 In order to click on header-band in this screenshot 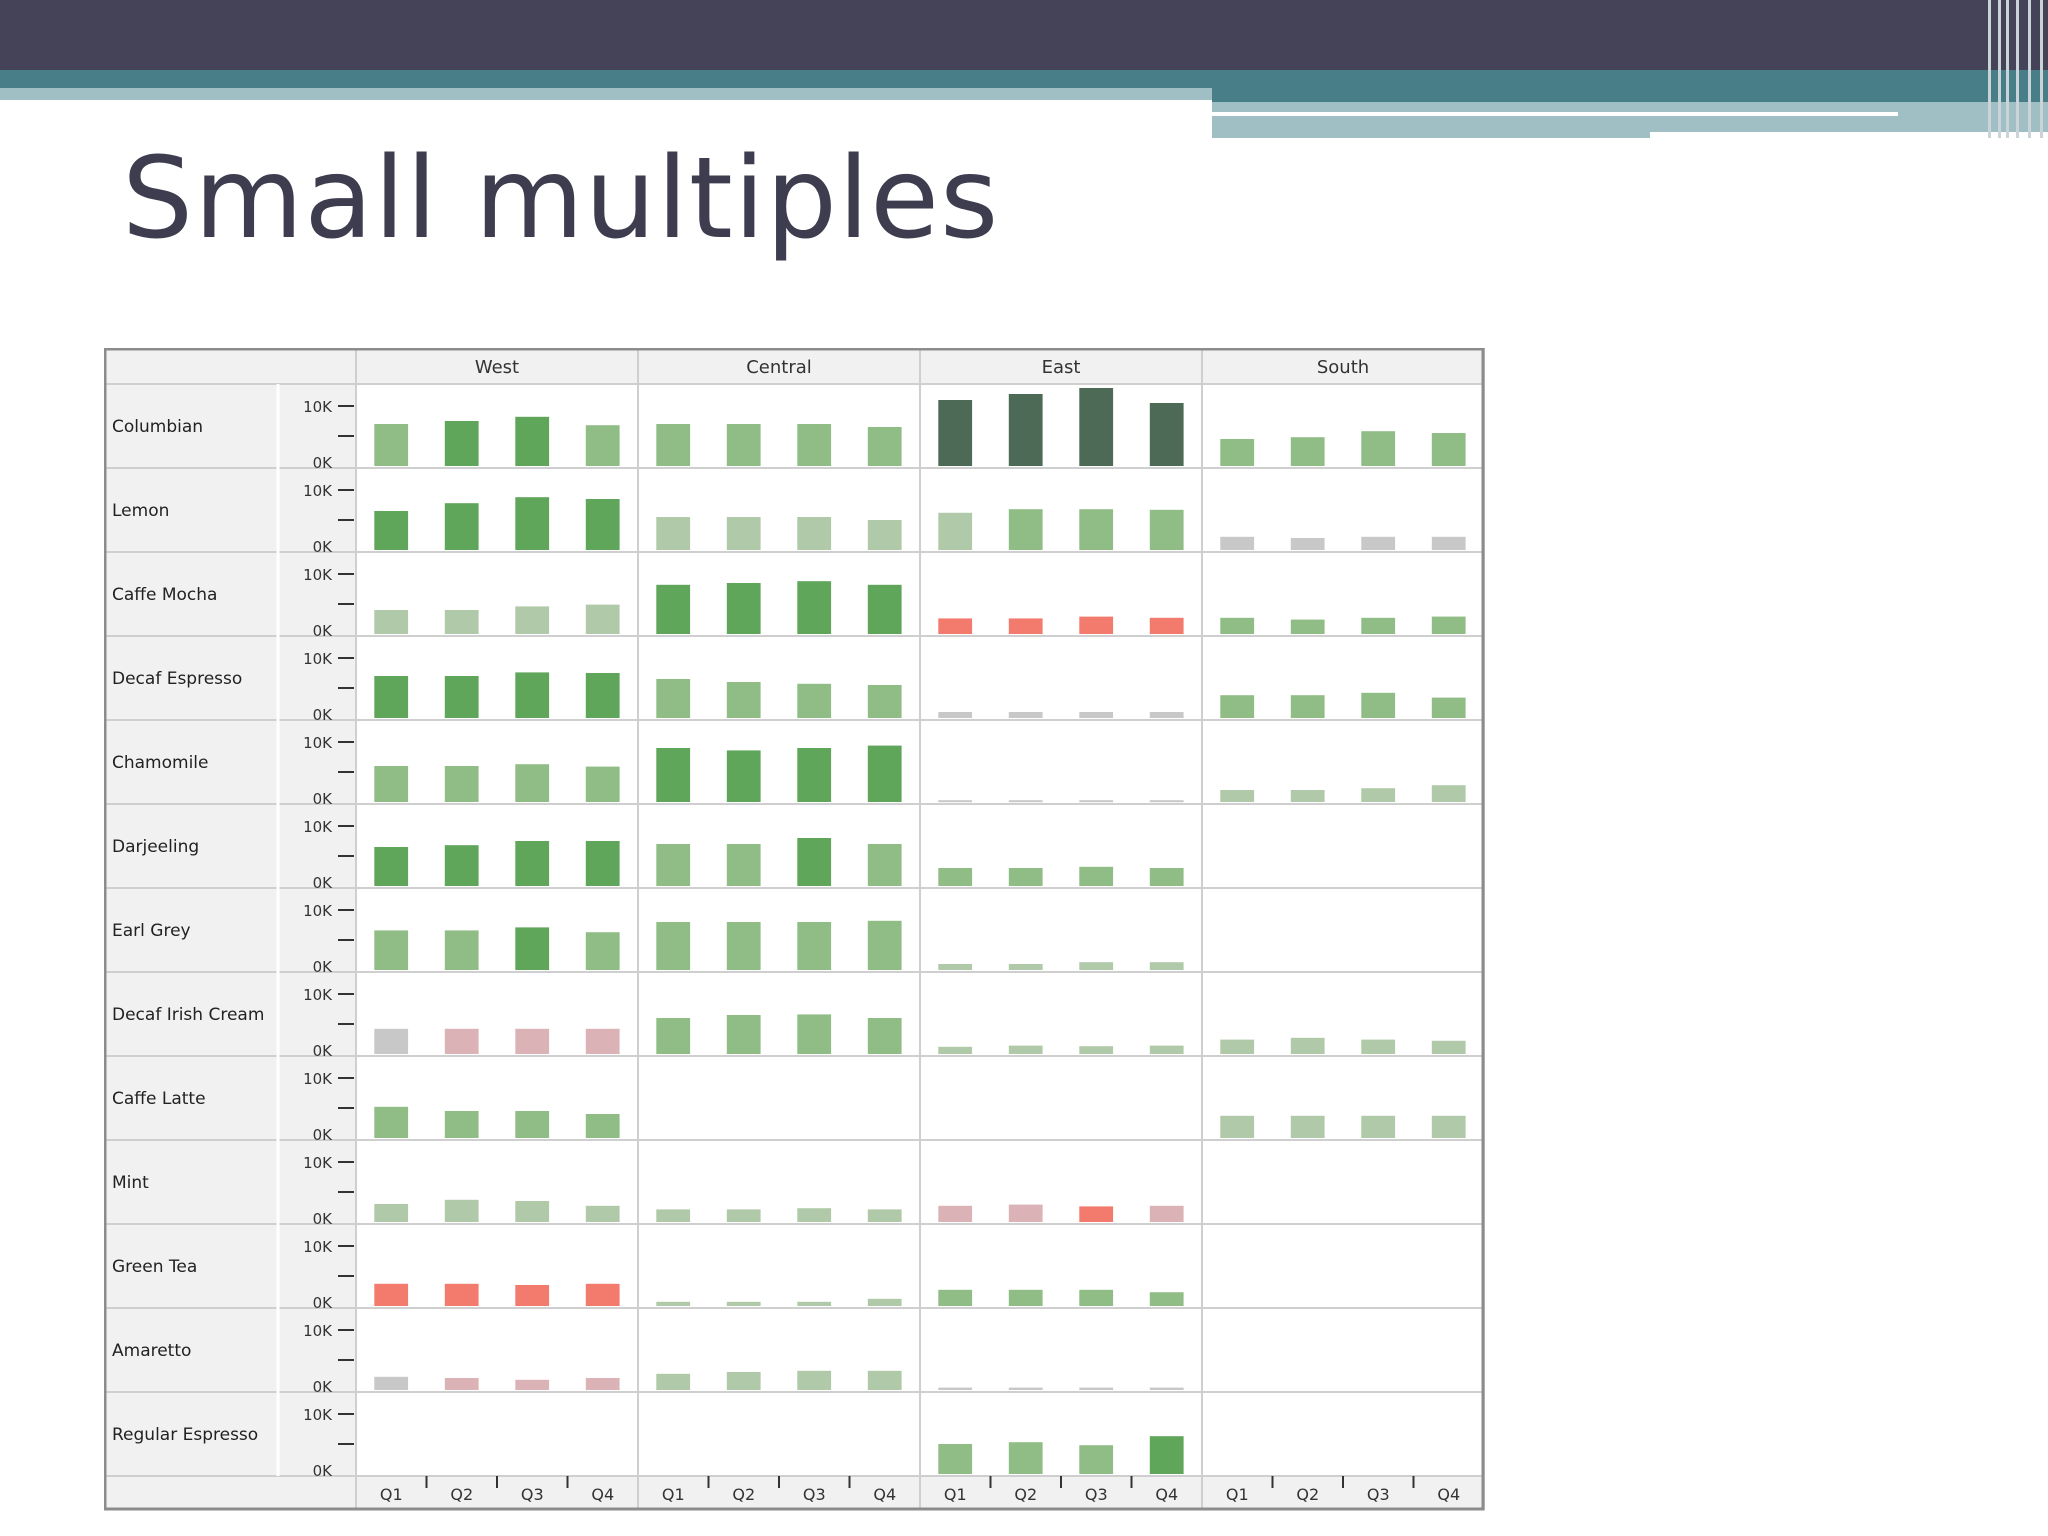, I will do `click(1024, 79)`.